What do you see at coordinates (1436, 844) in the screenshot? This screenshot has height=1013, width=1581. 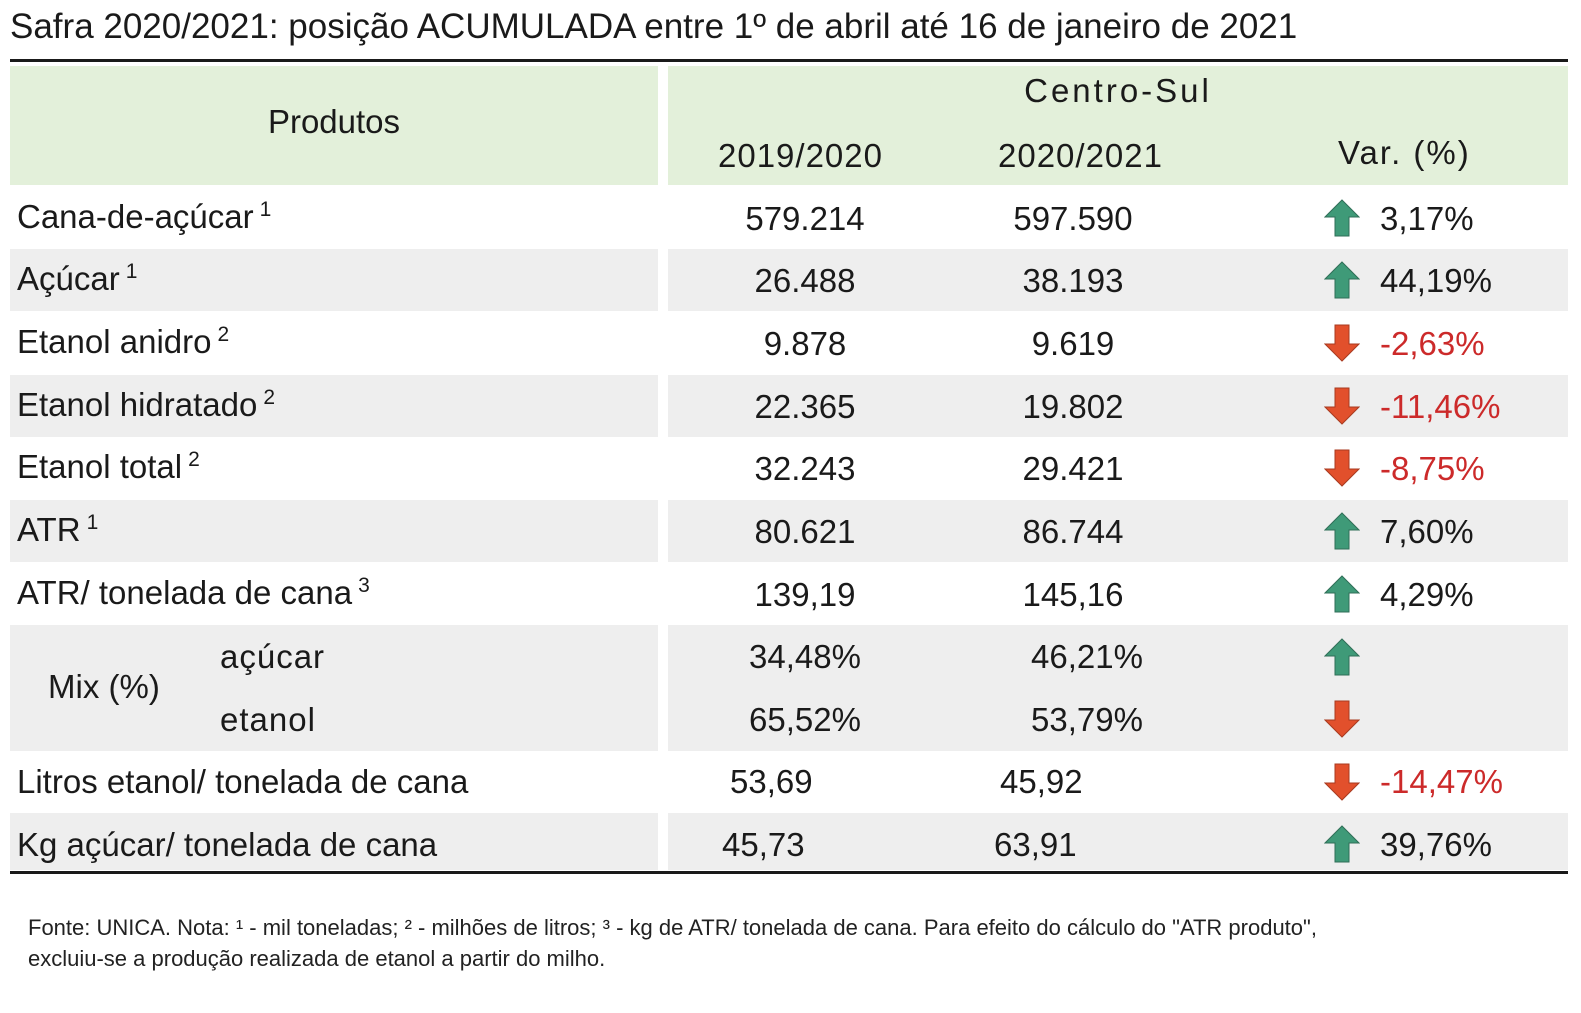 I see `table-cell-var: 39,76%` at bounding box center [1436, 844].